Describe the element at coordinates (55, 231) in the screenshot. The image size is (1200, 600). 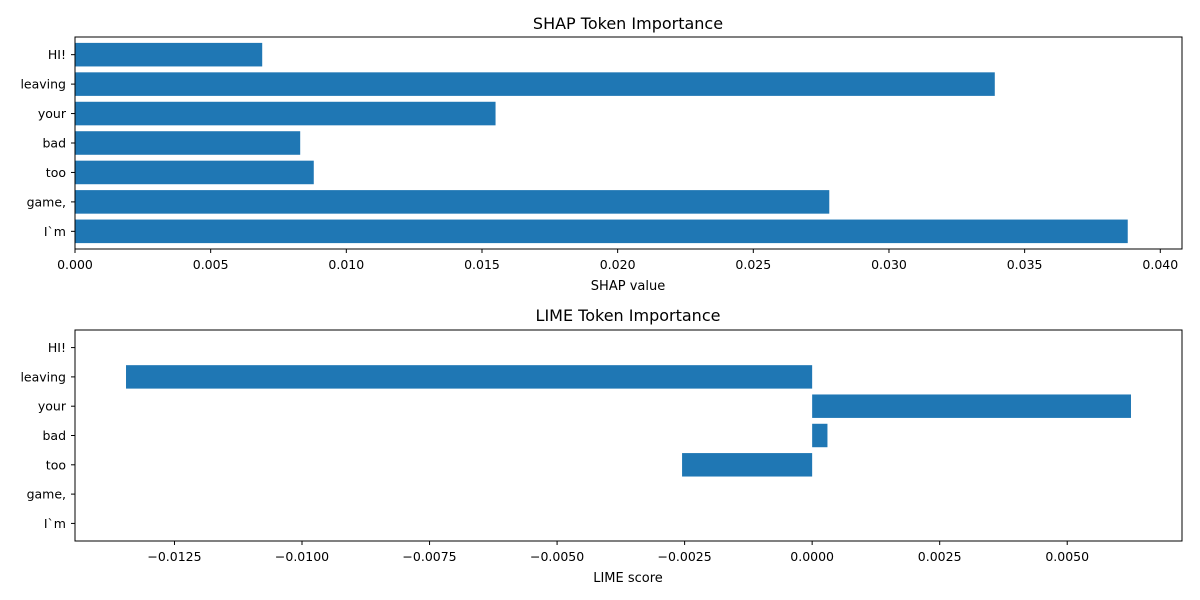
I see `shap-y-tick-label-0: I`m` at that location.